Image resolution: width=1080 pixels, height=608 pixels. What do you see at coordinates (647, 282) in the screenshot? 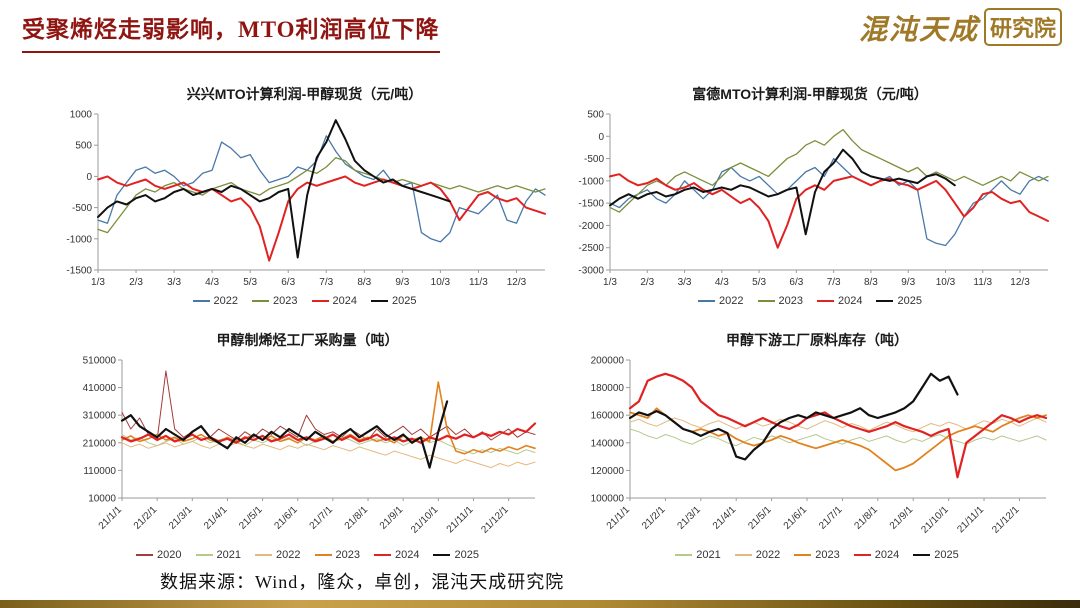
I see `x-tick-label: 2/3` at bounding box center [647, 282].